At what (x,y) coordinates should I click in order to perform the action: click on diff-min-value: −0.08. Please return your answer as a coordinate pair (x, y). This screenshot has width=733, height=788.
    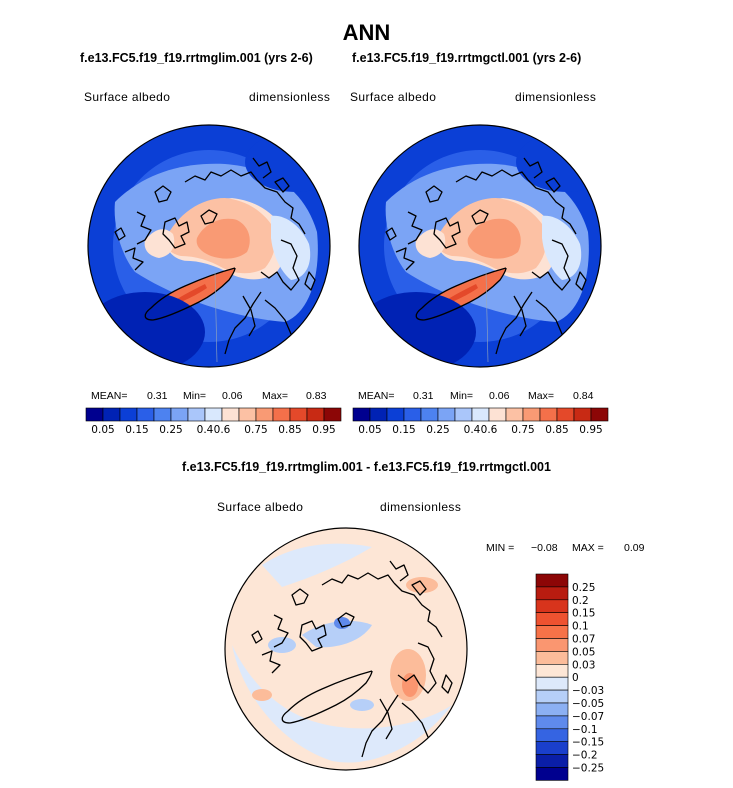
    Looking at the image, I should click on (544, 548).